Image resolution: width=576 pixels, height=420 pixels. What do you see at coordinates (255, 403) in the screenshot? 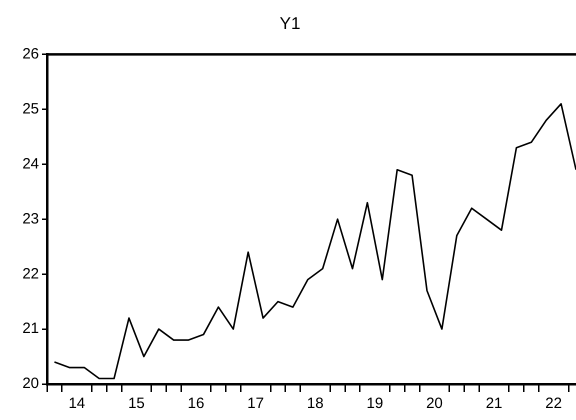
I see `x-tick-label: 17` at bounding box center [255, 403].